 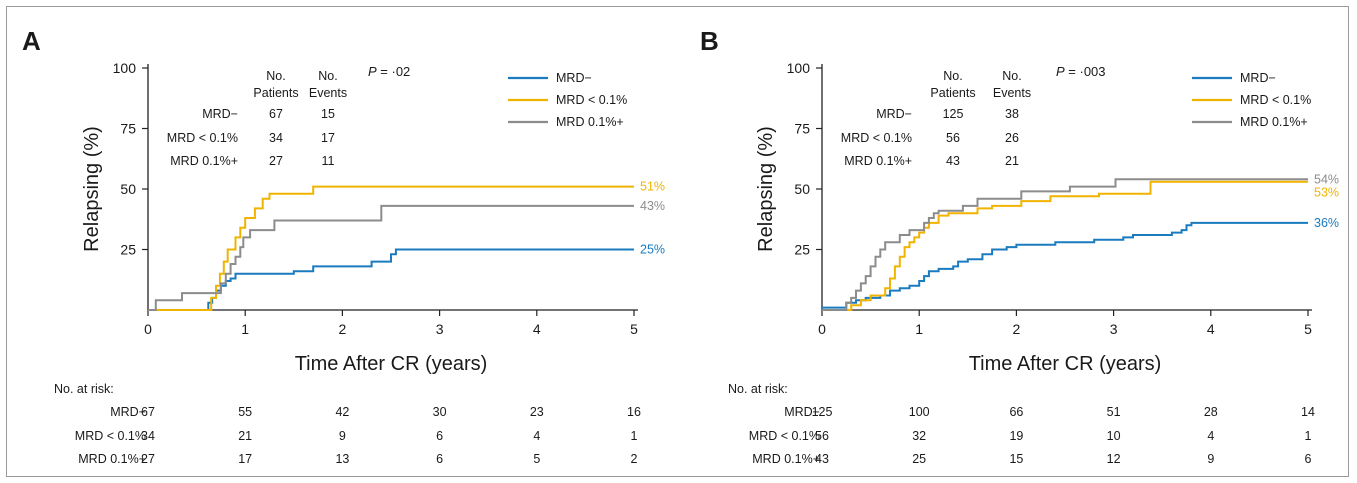 What do you see at coordinates (328, 114) in the screenshot?
I see `table-events: 15` at bounding box center [328, 114].